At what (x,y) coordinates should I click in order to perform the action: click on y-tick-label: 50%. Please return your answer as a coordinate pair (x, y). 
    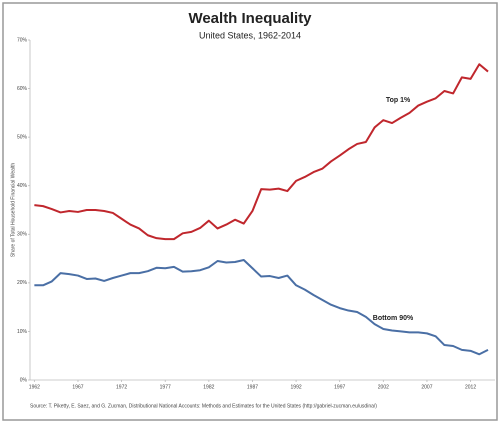
    Looking at the image, I should click on (22, 137).